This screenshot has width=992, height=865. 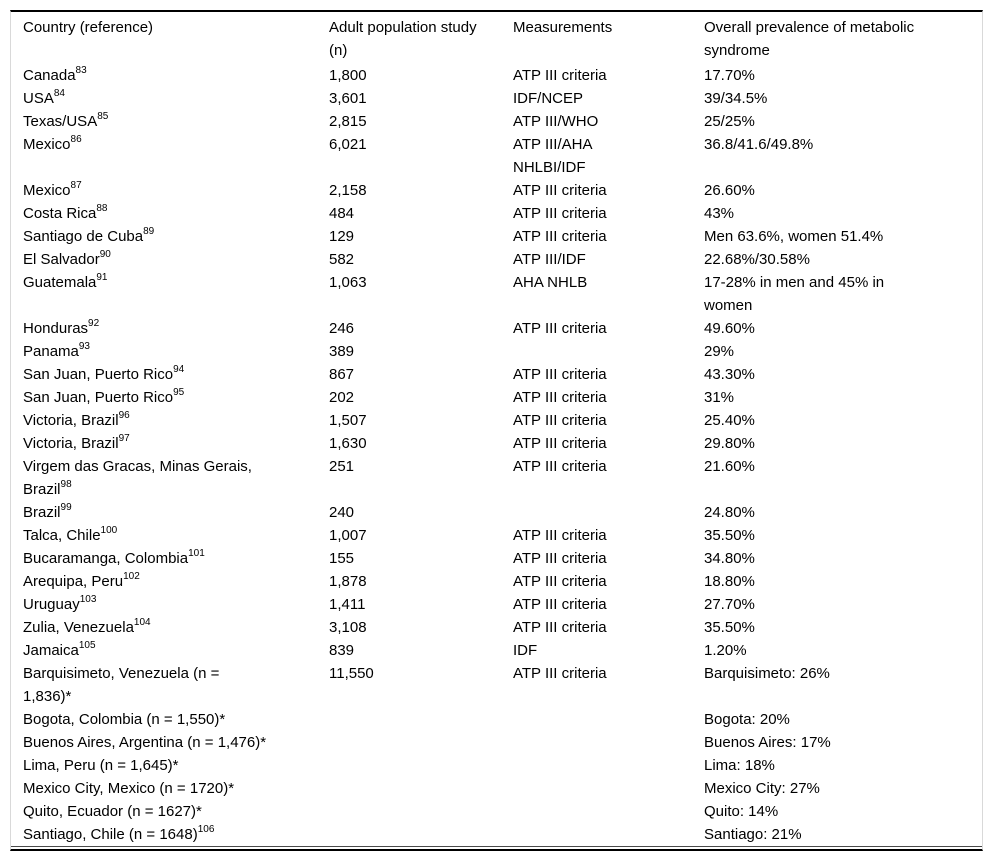 I want to click on population-cell: 1,800, so click(x=348, y=75).